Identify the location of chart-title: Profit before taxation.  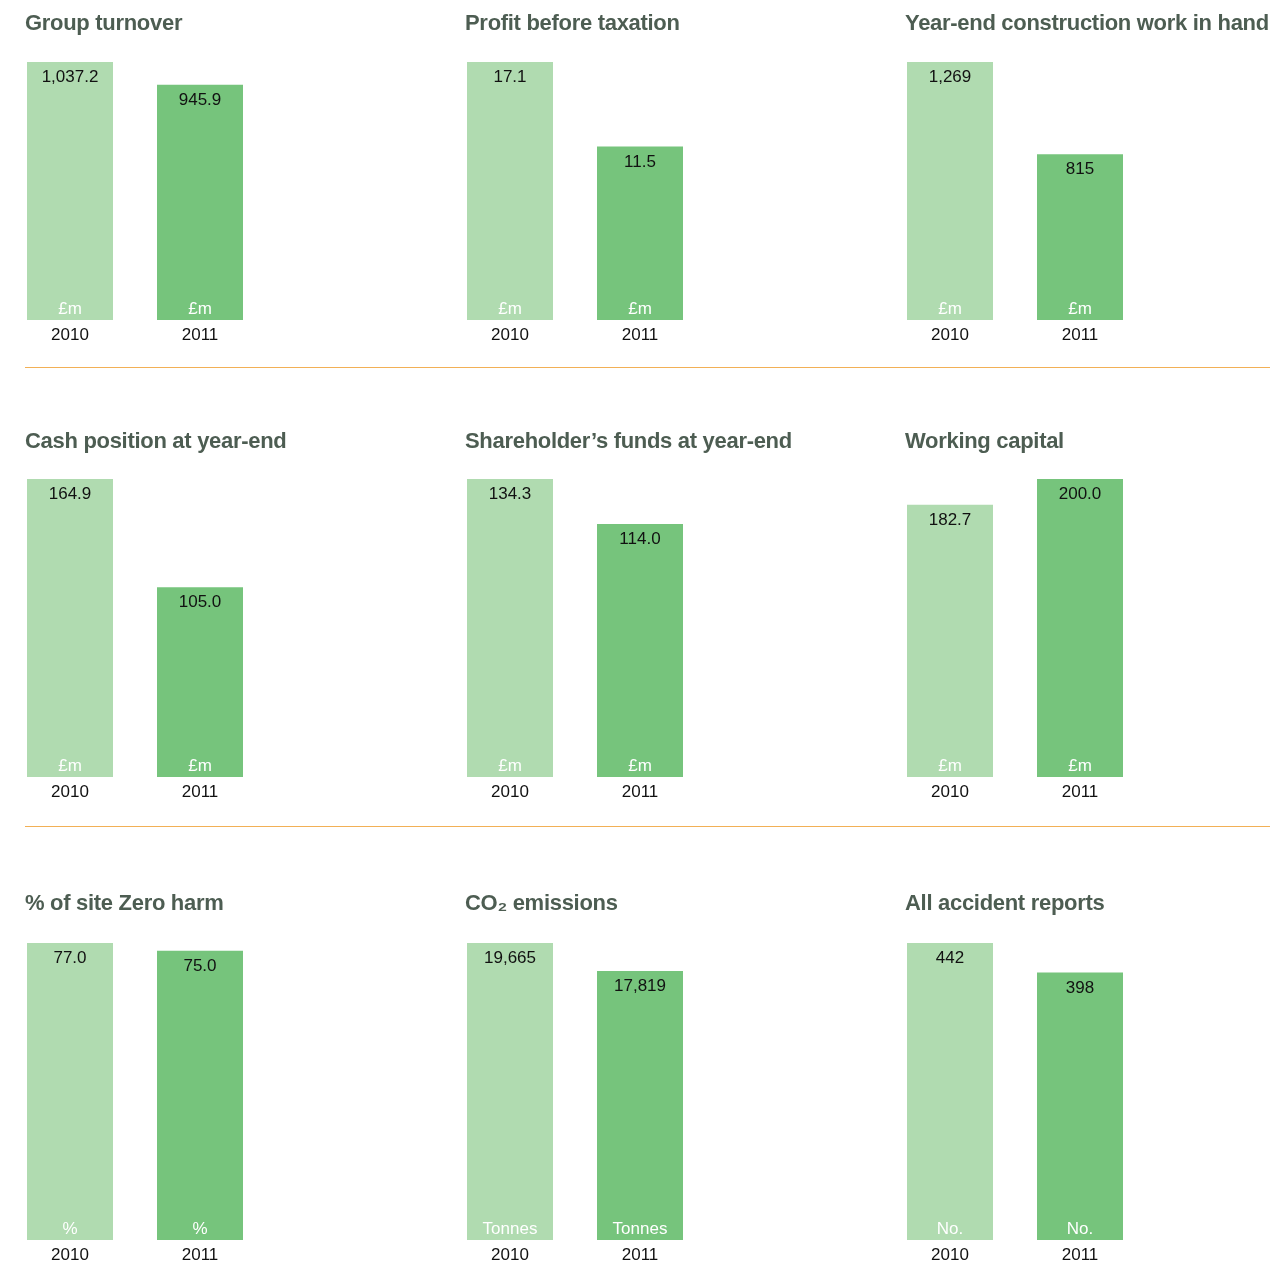
(573, 23).